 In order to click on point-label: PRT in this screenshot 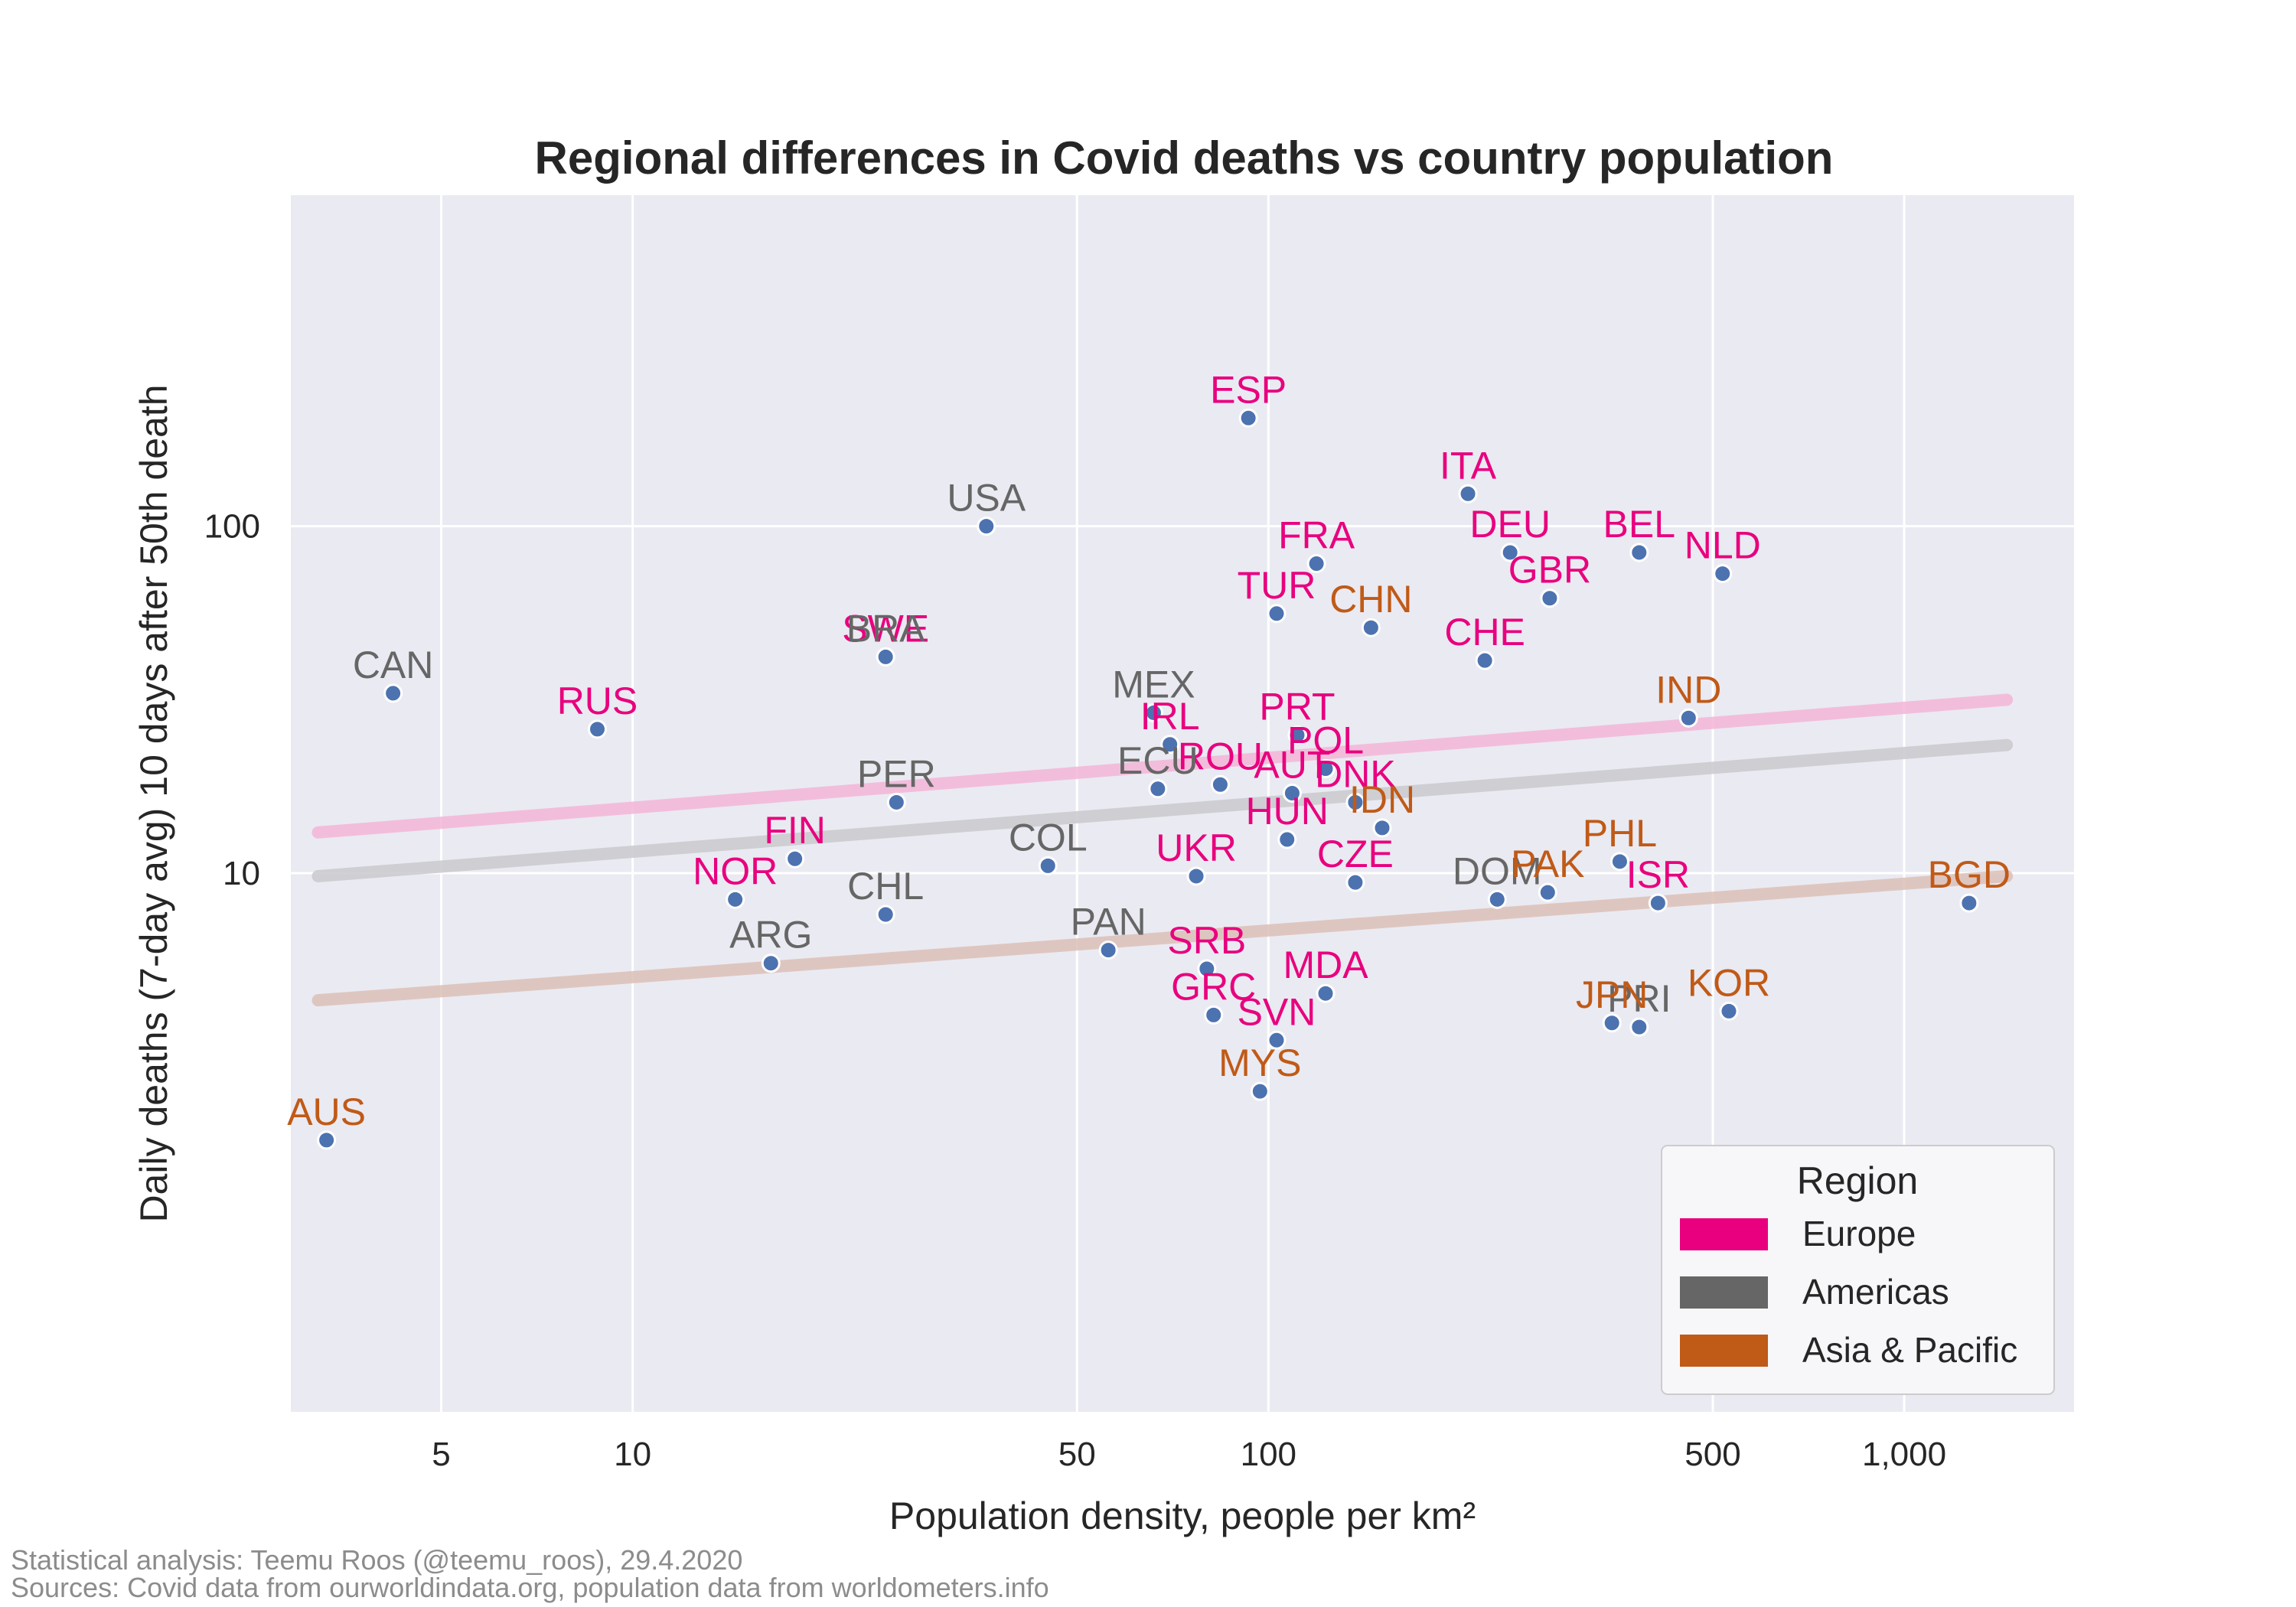, I will do `click(1297, 707)`.